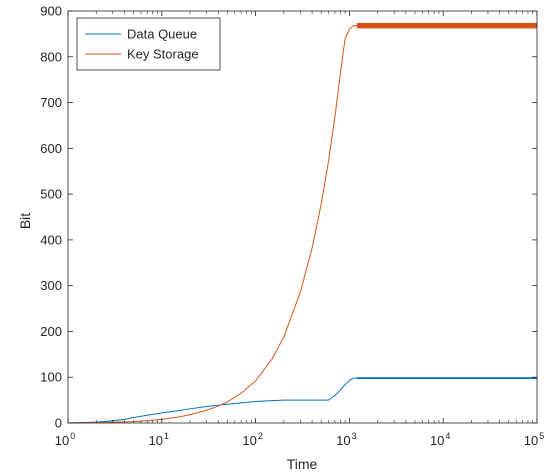 The height and width of the screenshot is (475, 553). What do you see at coordinates (51, 148) in the screenshot?
I see `y-tick-label: 600` at bounding box center [51, 148].